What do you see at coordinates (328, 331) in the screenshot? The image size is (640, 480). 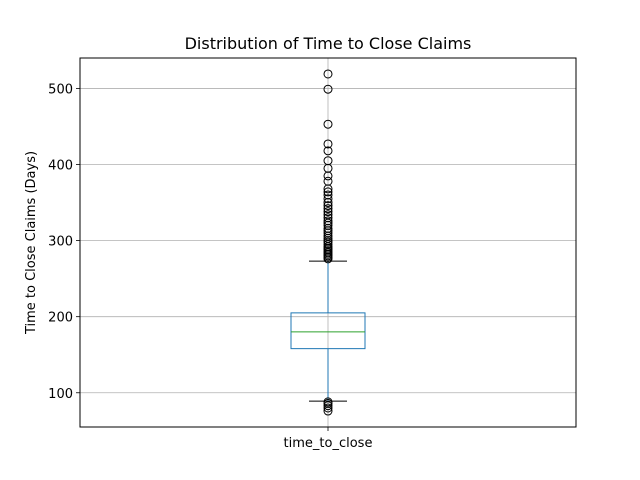 I see `iqr-box` at bounding box center [328, 331].